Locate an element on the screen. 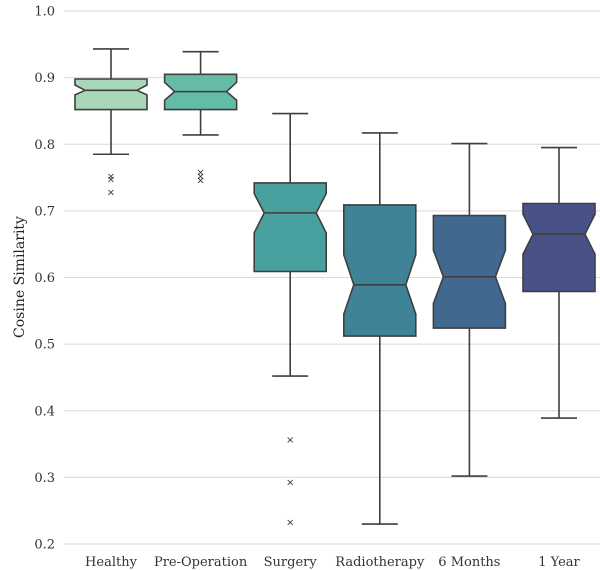  y-tick-label: 0.5 is located at coordinates (44, 345).